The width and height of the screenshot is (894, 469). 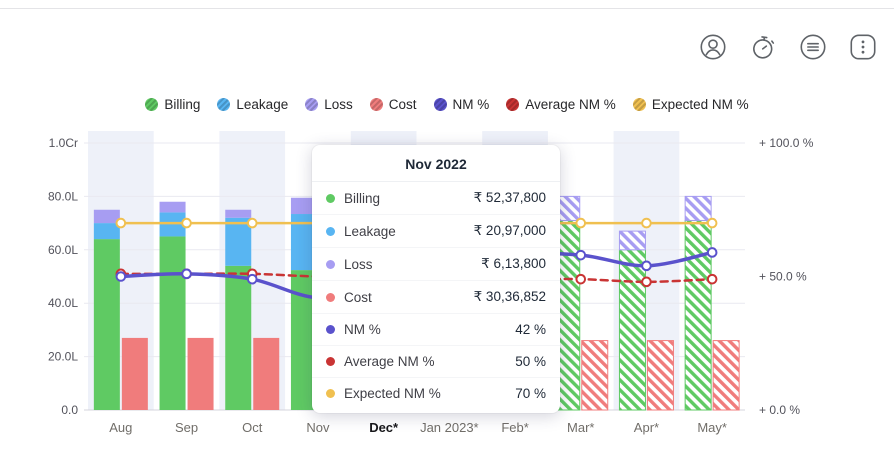 What do you see at coordinates (530, 329) in the screenshot?
I see `tooltip-series-value: 42 %` at bounding box center [530, 329].